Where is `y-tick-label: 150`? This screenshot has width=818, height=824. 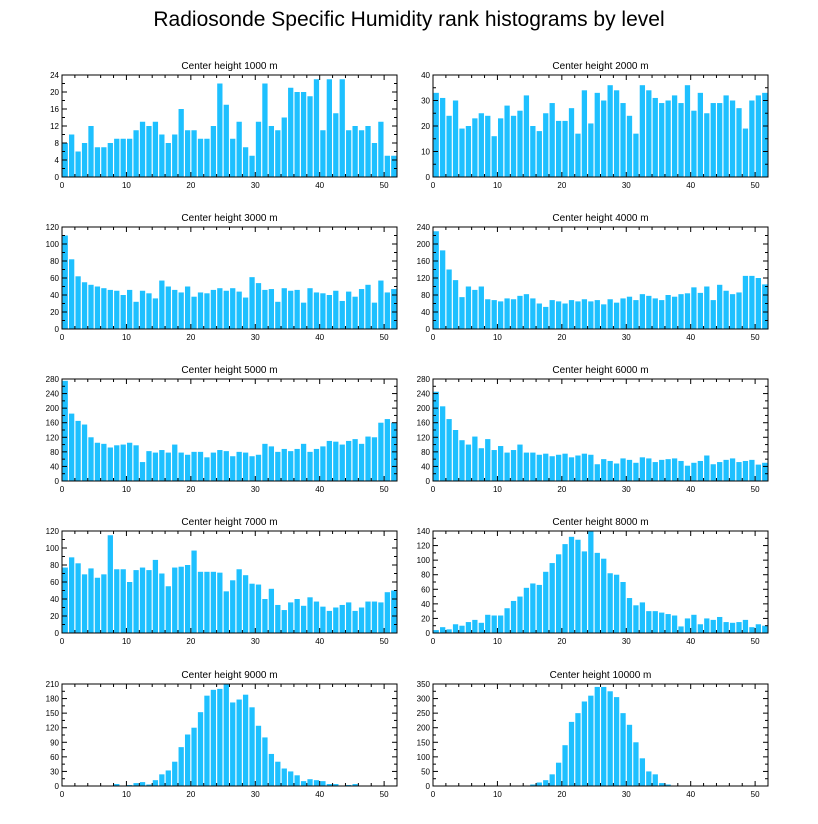 y-tick-label: 150 is located at coordinates (424, 742).